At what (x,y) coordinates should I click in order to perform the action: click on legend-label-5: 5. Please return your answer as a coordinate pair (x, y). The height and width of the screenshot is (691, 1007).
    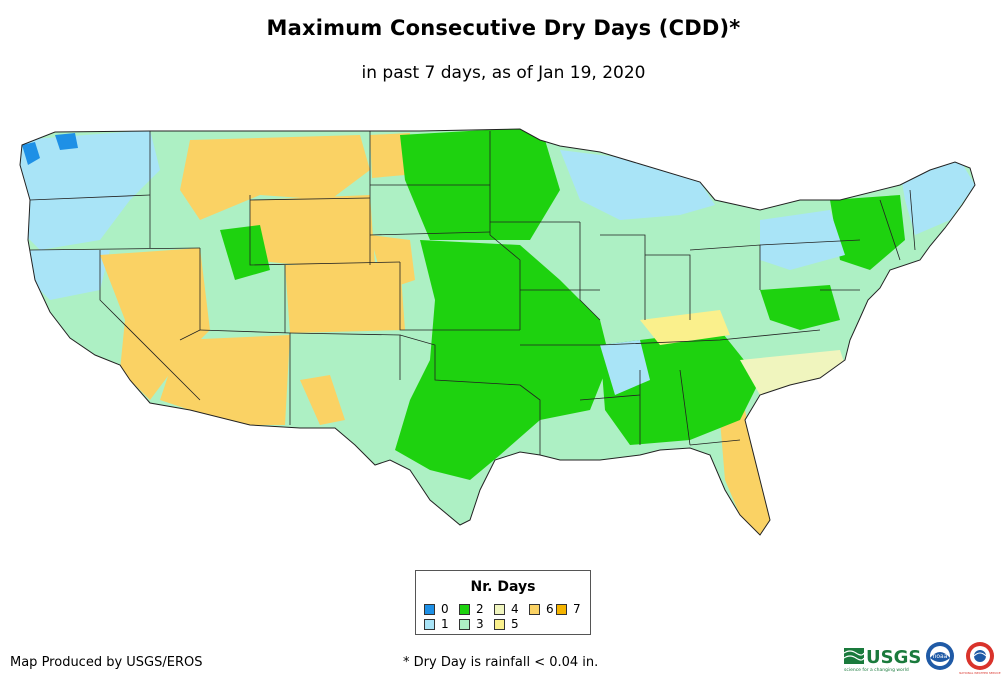
    Looking at the image, I should click on (515, 624).